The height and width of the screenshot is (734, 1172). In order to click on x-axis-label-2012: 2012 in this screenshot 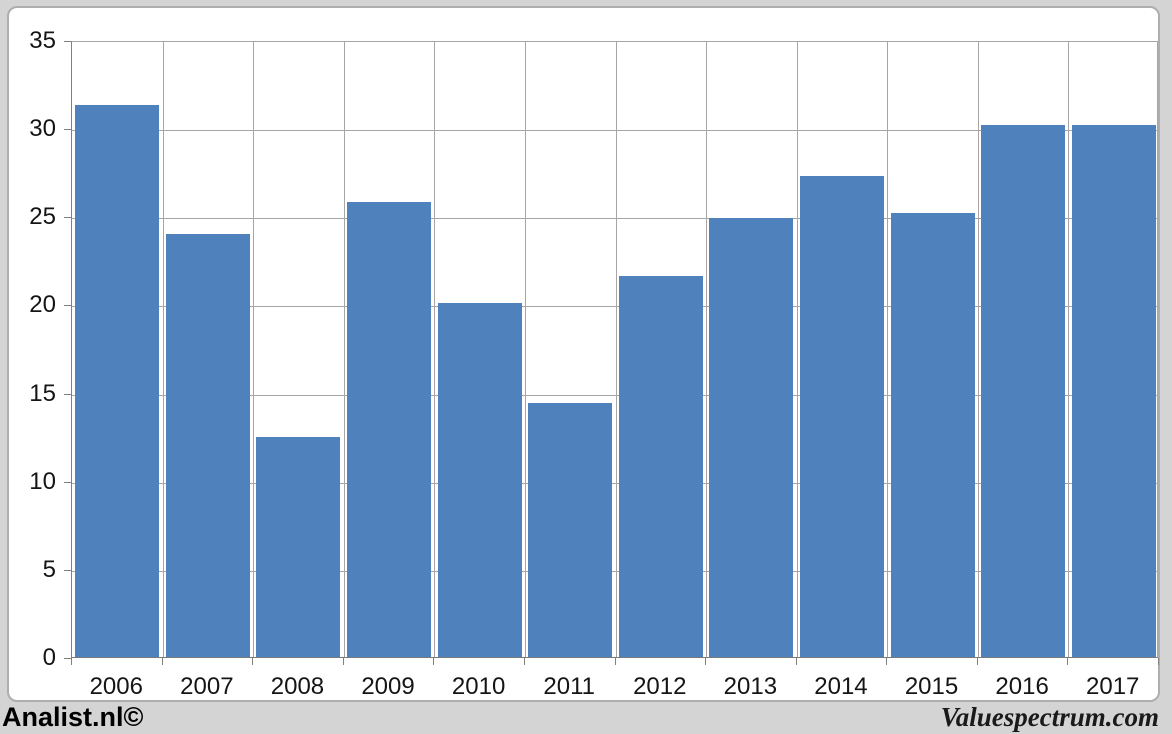, I will do `click(660, 686)`.